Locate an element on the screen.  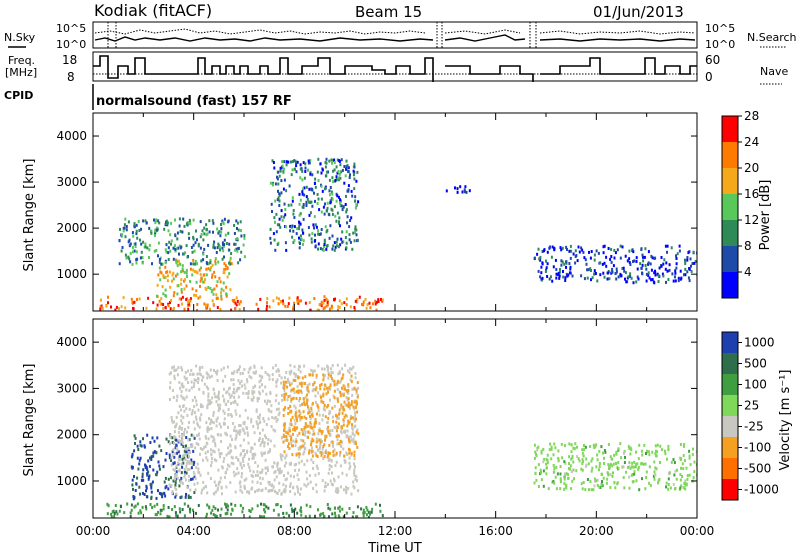
ytick-label: 1000 is located at coordinates (71, 274).